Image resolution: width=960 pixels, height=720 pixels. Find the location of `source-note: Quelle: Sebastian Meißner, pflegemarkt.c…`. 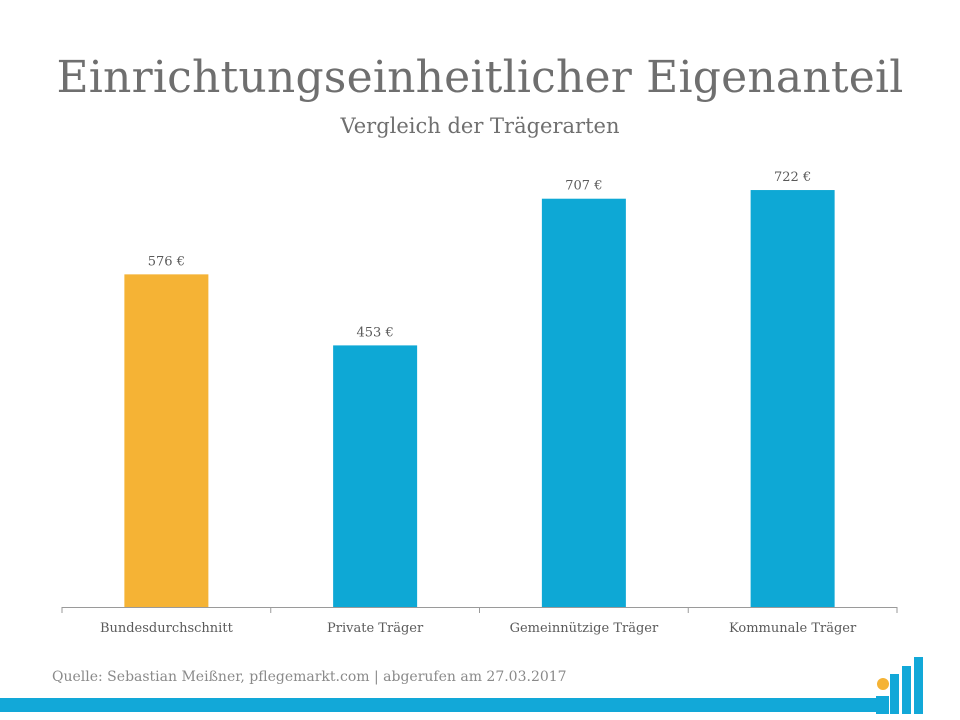

source-note: Quelle: Sebastian Meißner, pflegemarkt.c… is located at coordinates (309, 677).